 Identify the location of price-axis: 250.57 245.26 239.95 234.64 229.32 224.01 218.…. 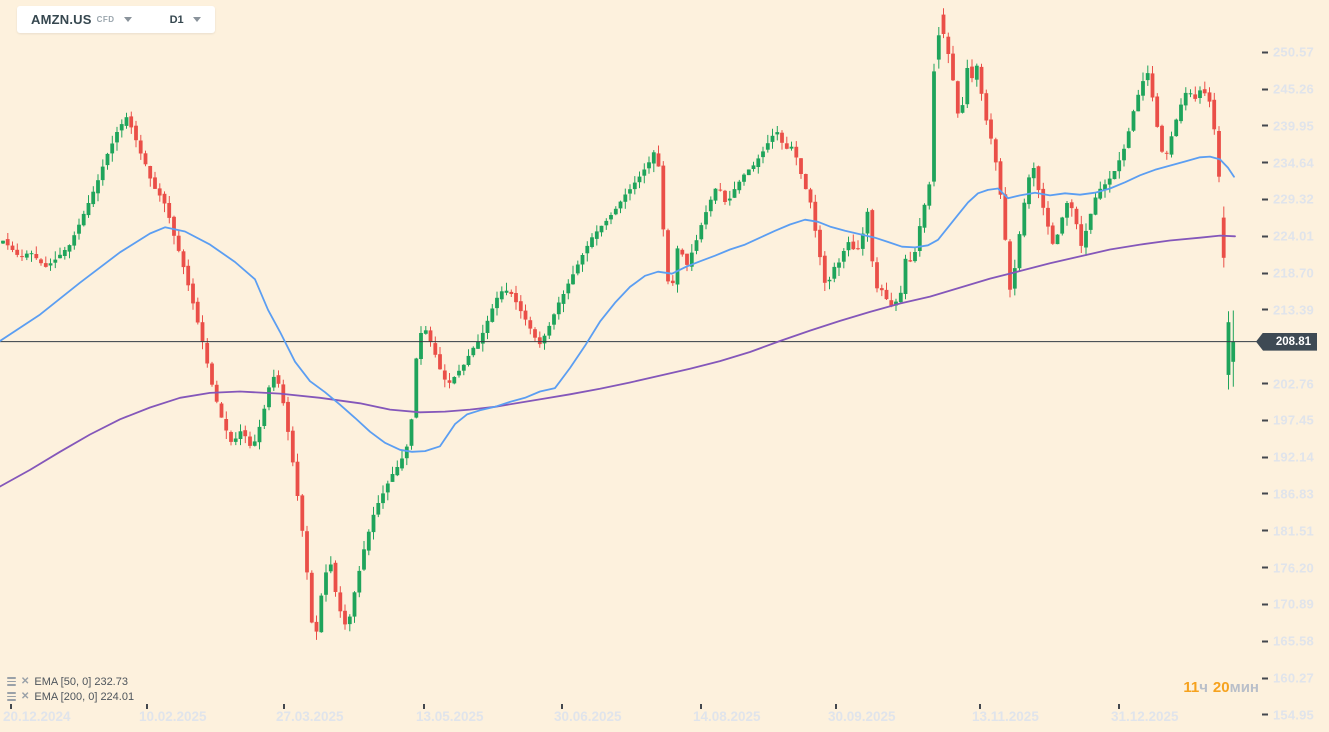
(1295, 366).